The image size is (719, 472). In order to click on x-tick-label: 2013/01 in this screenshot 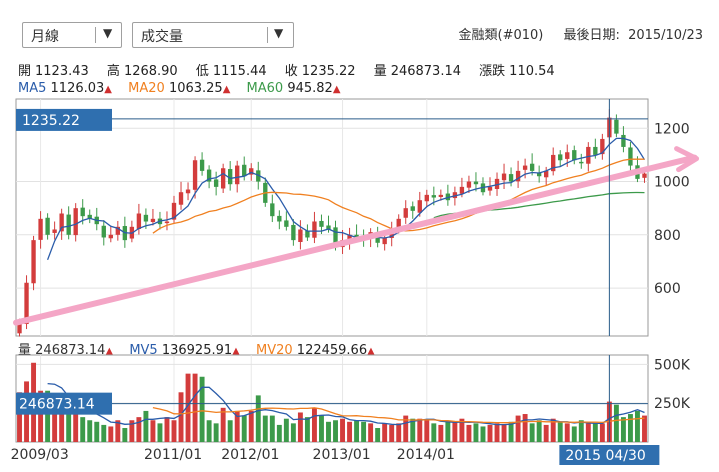, I will do `click(342, 455)`.